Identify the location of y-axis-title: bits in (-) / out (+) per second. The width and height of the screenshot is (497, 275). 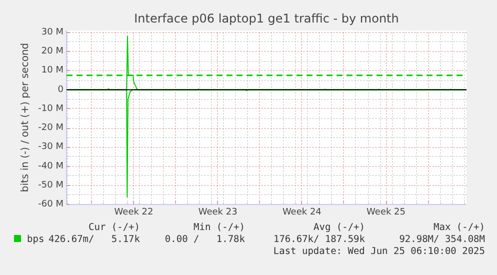
(26, 117).